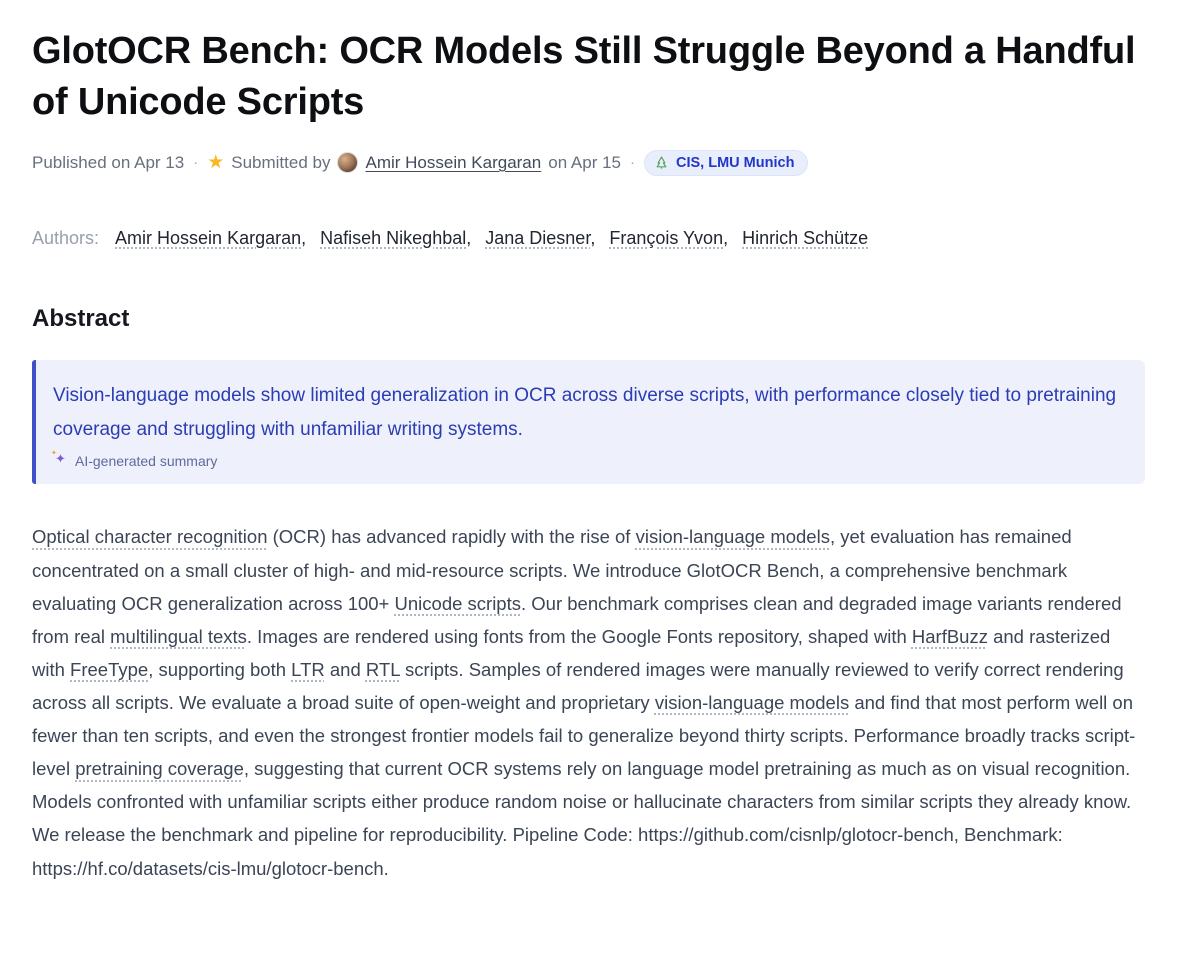 The image size is (1200, 970). What do you see at coordinates (661, 162) in the screenshot?
I see `tree-icon` at bounding box center [661, 162].